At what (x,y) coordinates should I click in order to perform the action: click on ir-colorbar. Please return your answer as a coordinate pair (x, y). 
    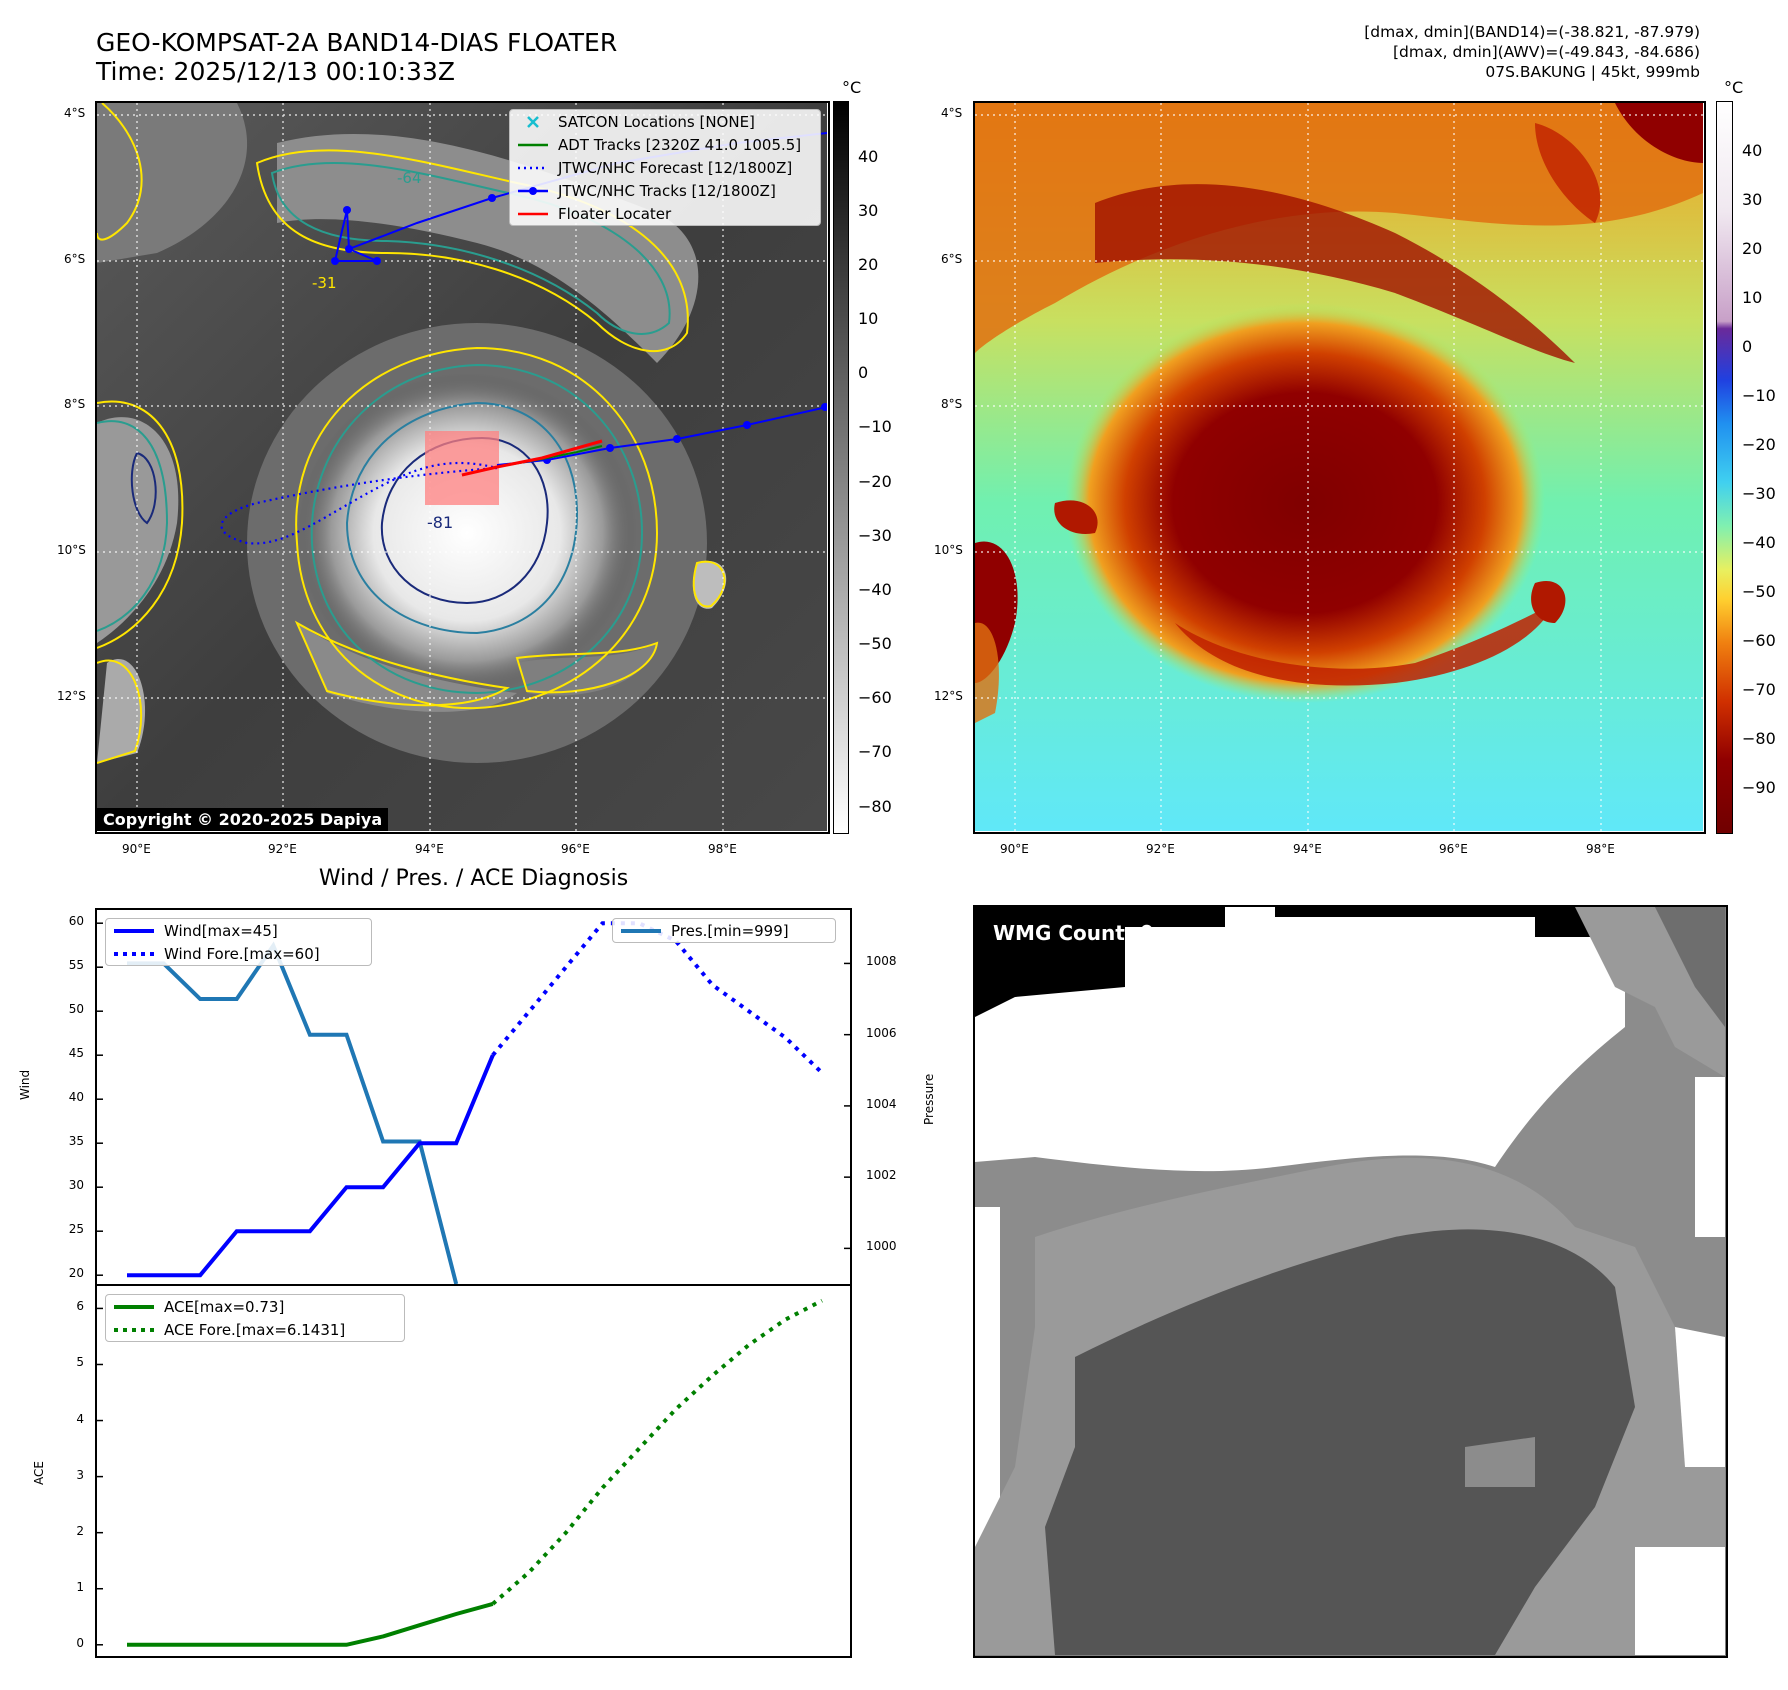
    Looking at the image, I should click on (841, 467).